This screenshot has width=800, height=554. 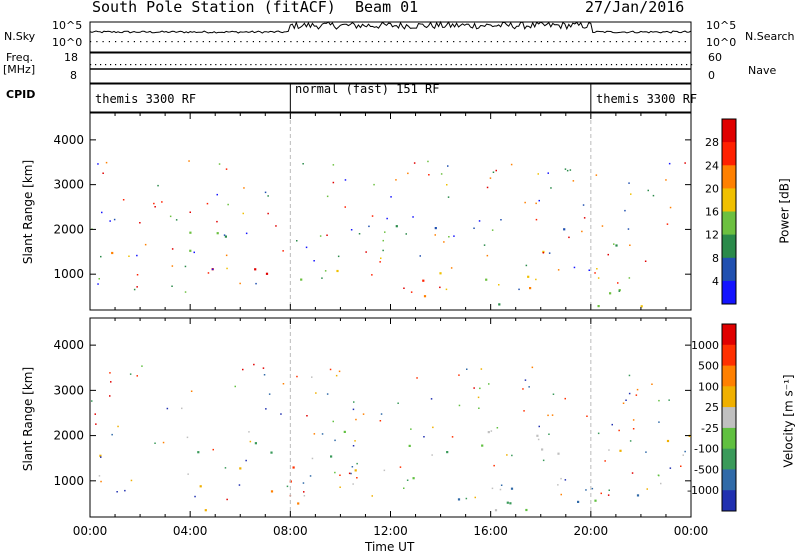 What do you see at coordinates (591, 531) in the screenshot?
I see `xtick-label: 20:00` at bounding box center [591, 531].